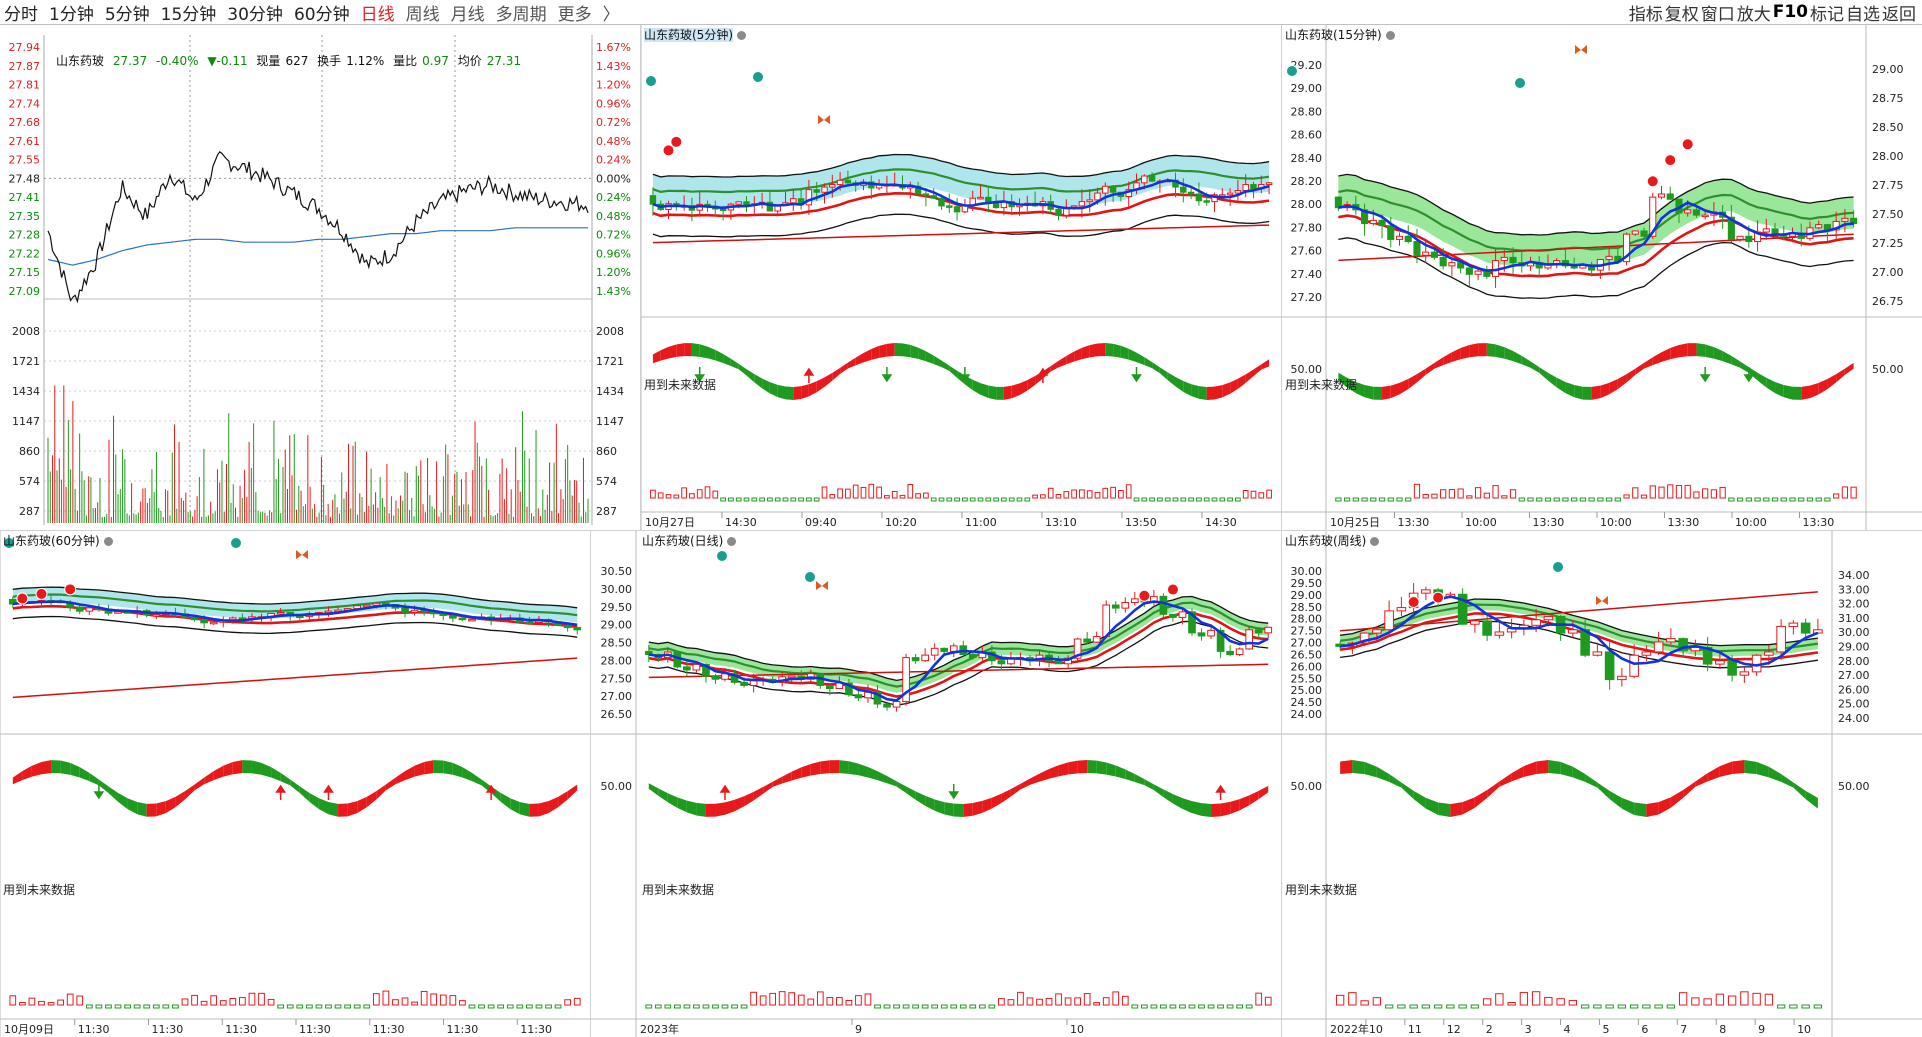 Image resolution: width=1922 pixels, height=1037 pixels. What do you see at coordinates (130, 61) in the screenshot?
I see `last-price: 27.37` at bounding box center [130, 61].